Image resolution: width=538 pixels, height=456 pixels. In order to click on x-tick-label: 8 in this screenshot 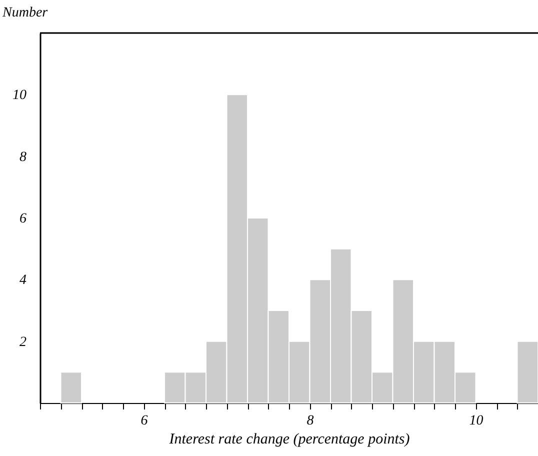, I will do `click(310, 421)`.